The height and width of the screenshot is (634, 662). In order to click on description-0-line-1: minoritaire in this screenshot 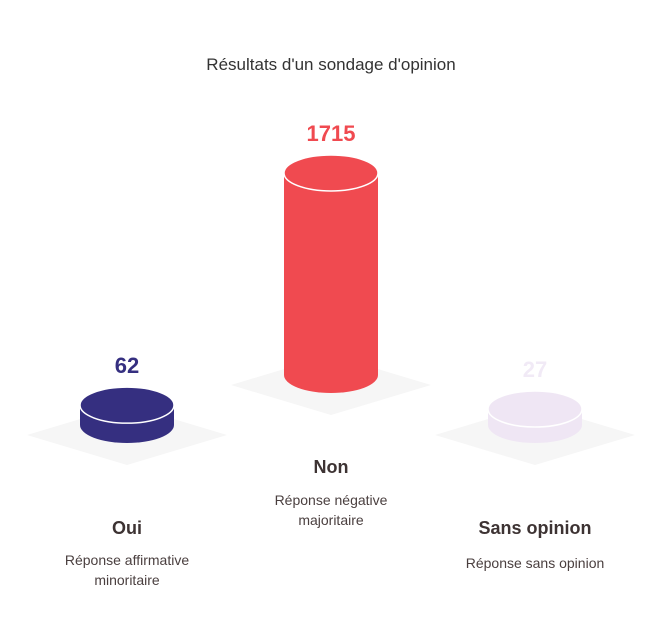, I will do `click(127, 580)`.